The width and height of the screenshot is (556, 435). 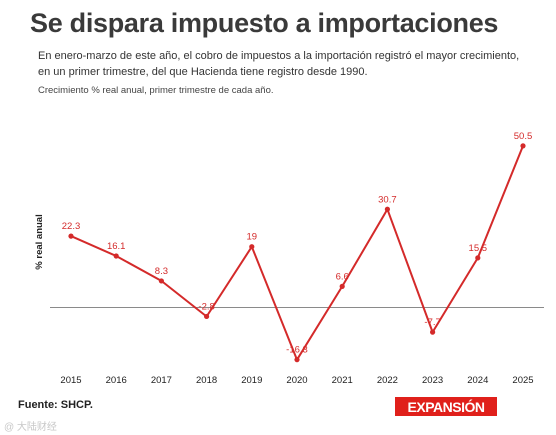 I want to click on chart-title: Se dispara impuesto a importaciones, so click(x=264, y=23).